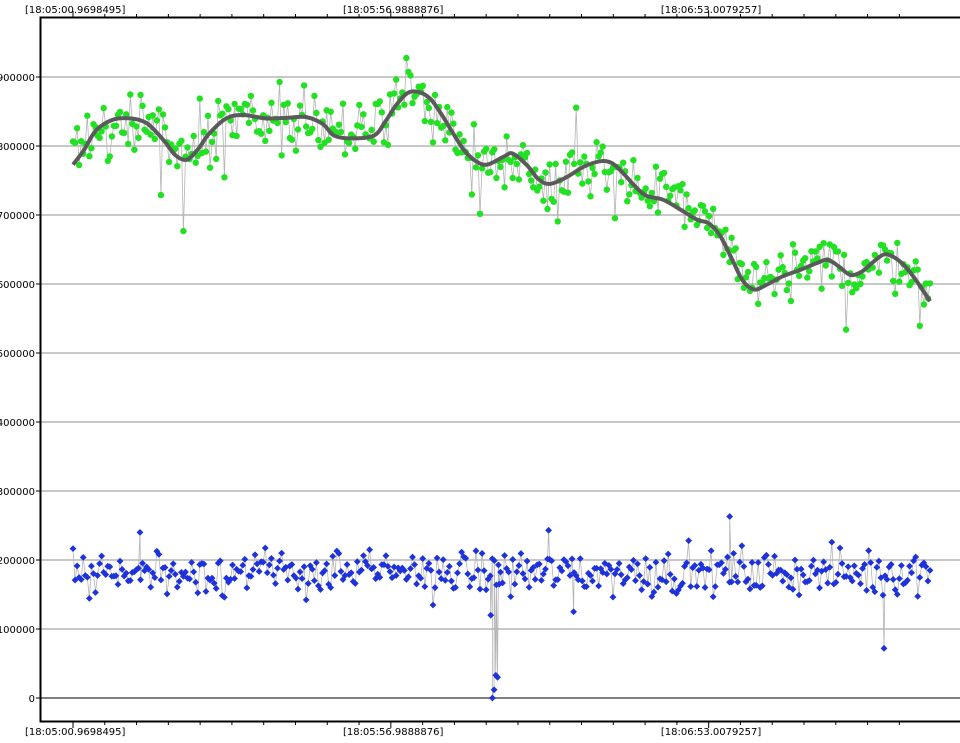  I want to click on x-tick-label-bottom: [18:05:56.9888876], so click(393, 732).